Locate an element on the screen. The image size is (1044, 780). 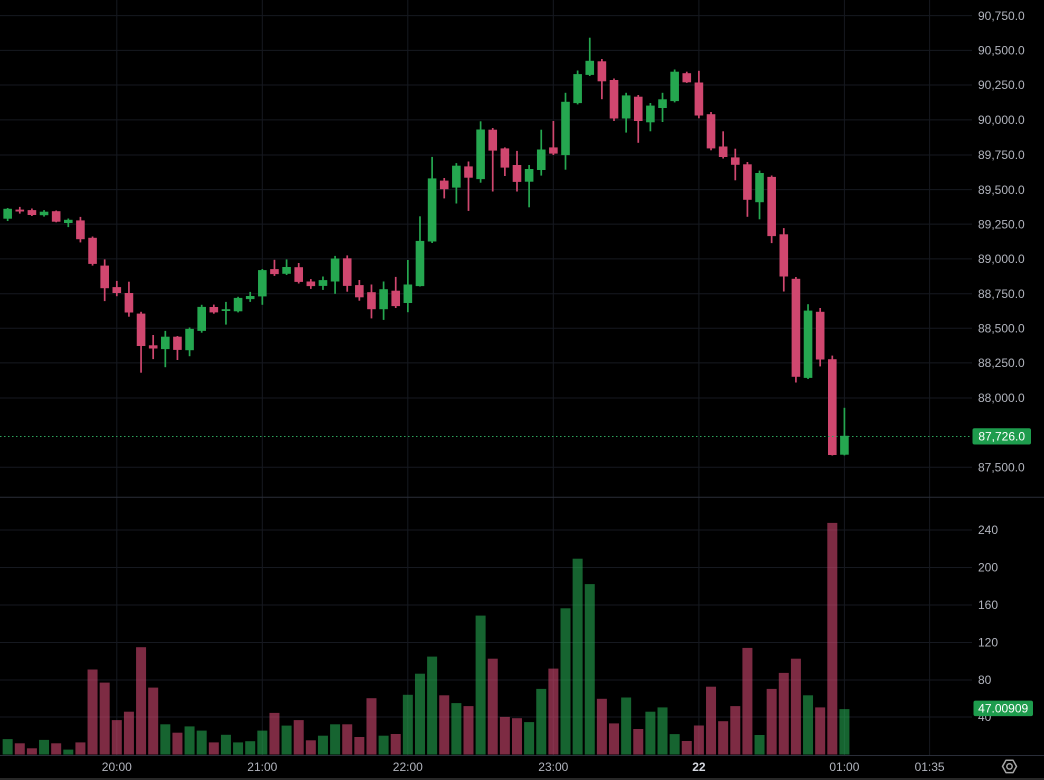
svg-text: 88,500.0 is located at coordinates (1001, 329).